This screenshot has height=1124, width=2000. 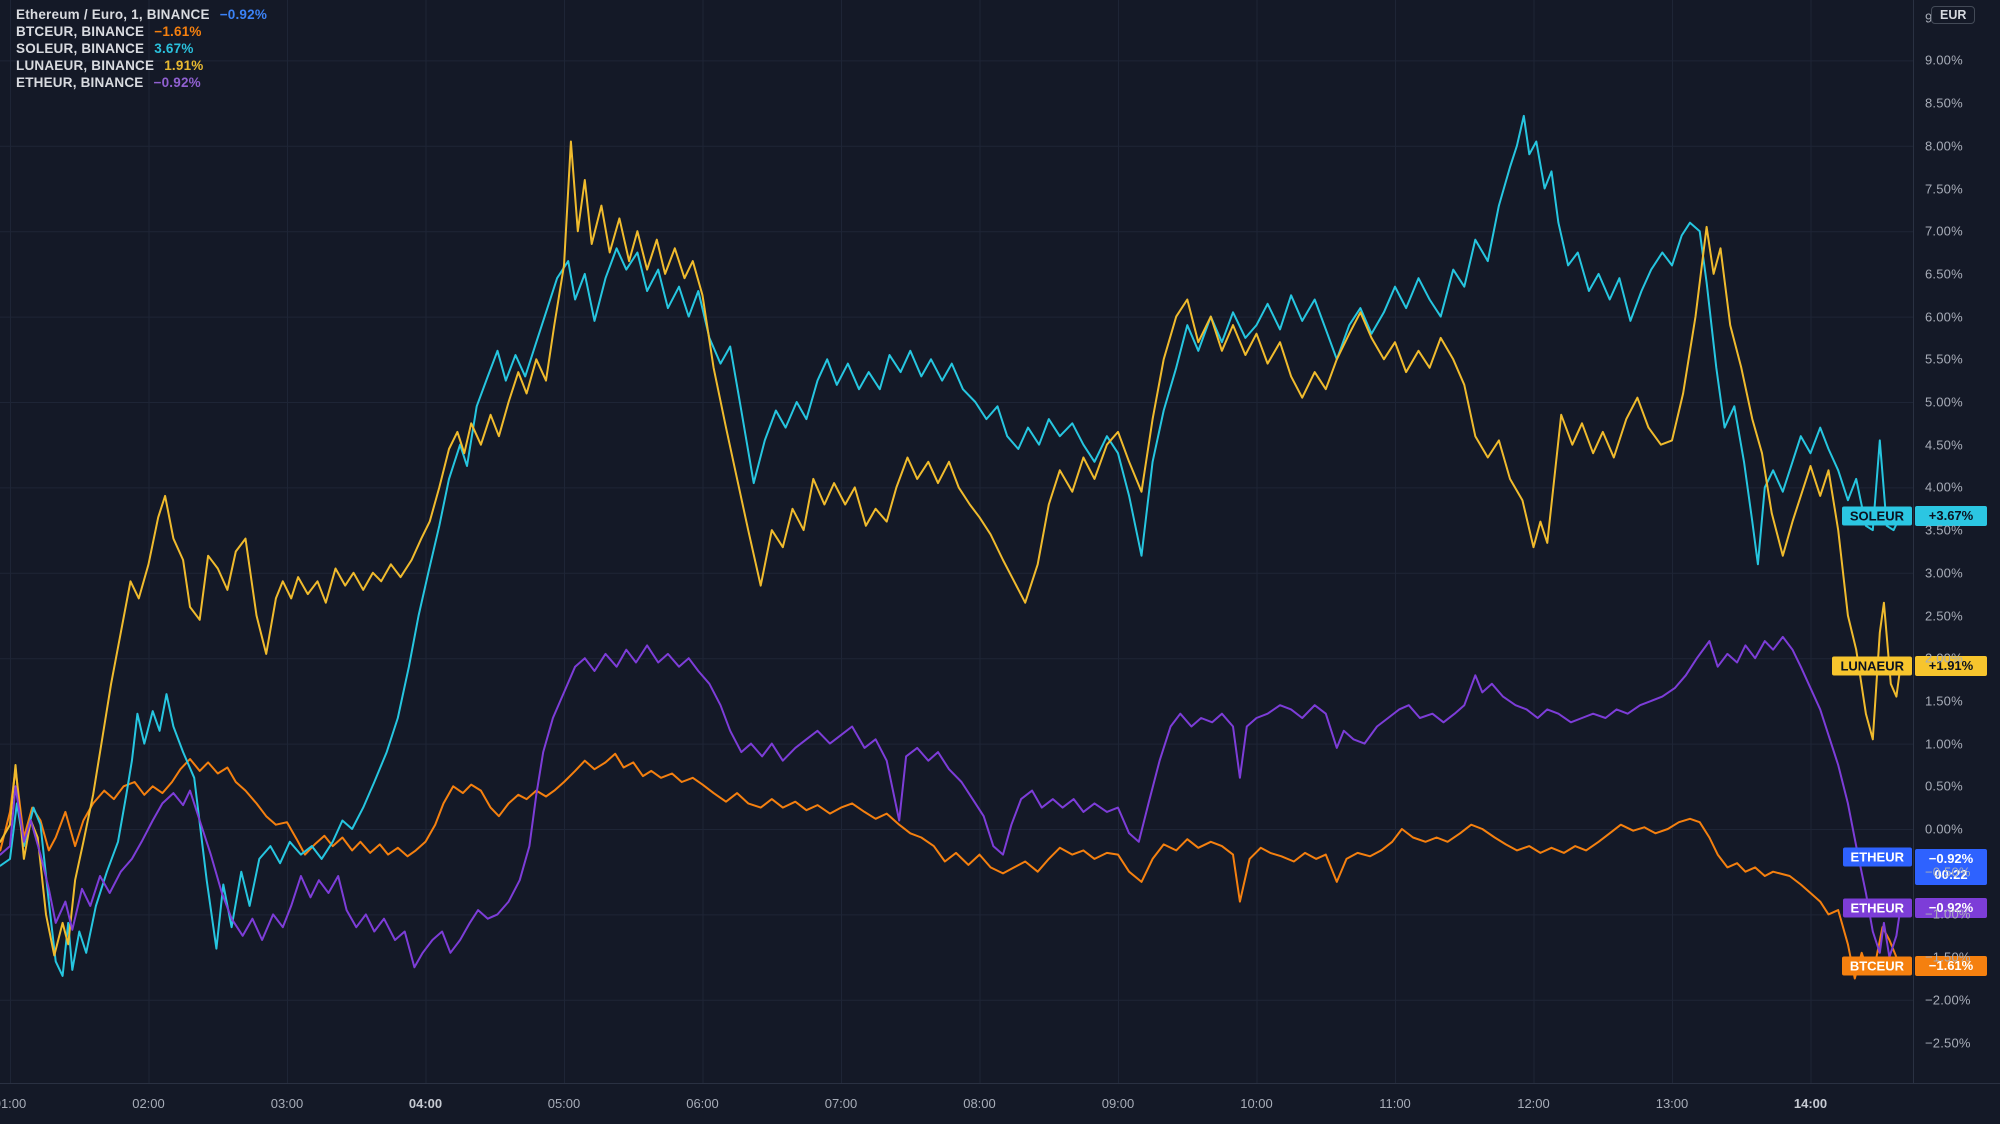 I want to click on price-tick: 7.00%, so click(x=1944, y=231).